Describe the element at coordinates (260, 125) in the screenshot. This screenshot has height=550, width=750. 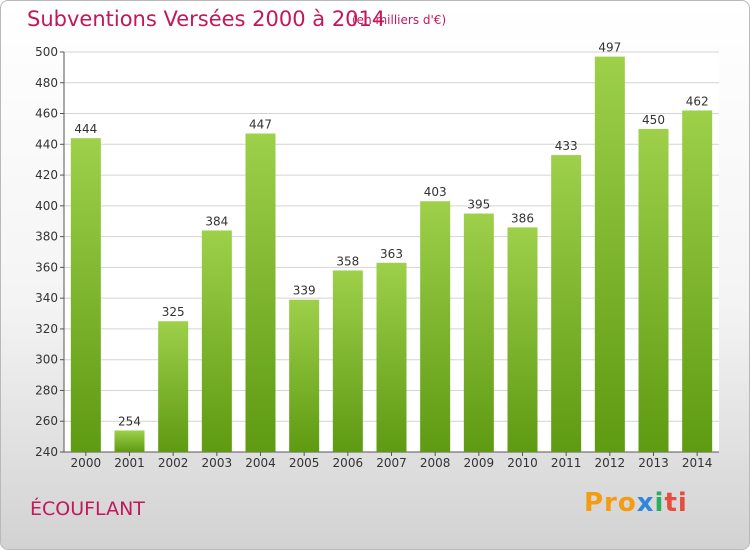
I see `data-label-2004: 447` at that location.